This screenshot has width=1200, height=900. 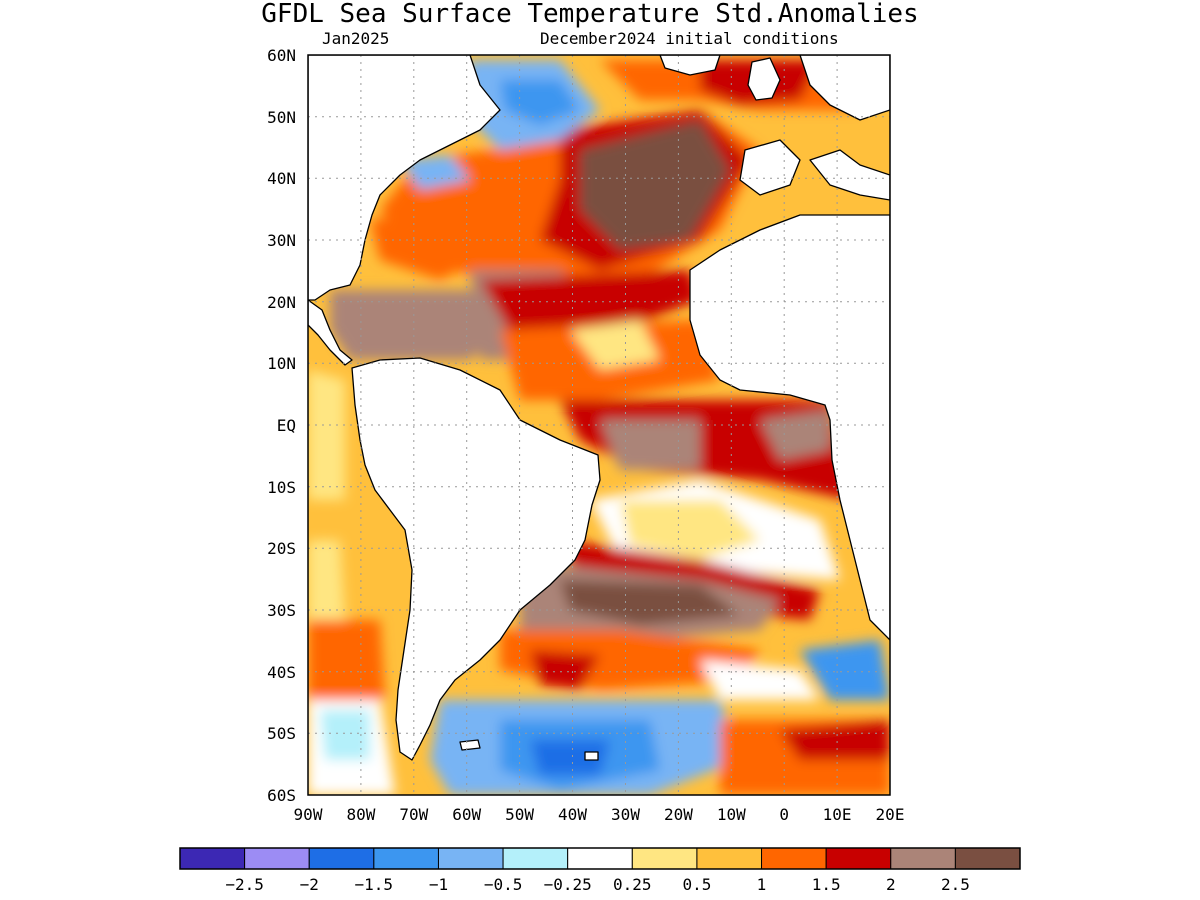 I want to click on colorbar-label: −2.5, so click(x=244, y=884).